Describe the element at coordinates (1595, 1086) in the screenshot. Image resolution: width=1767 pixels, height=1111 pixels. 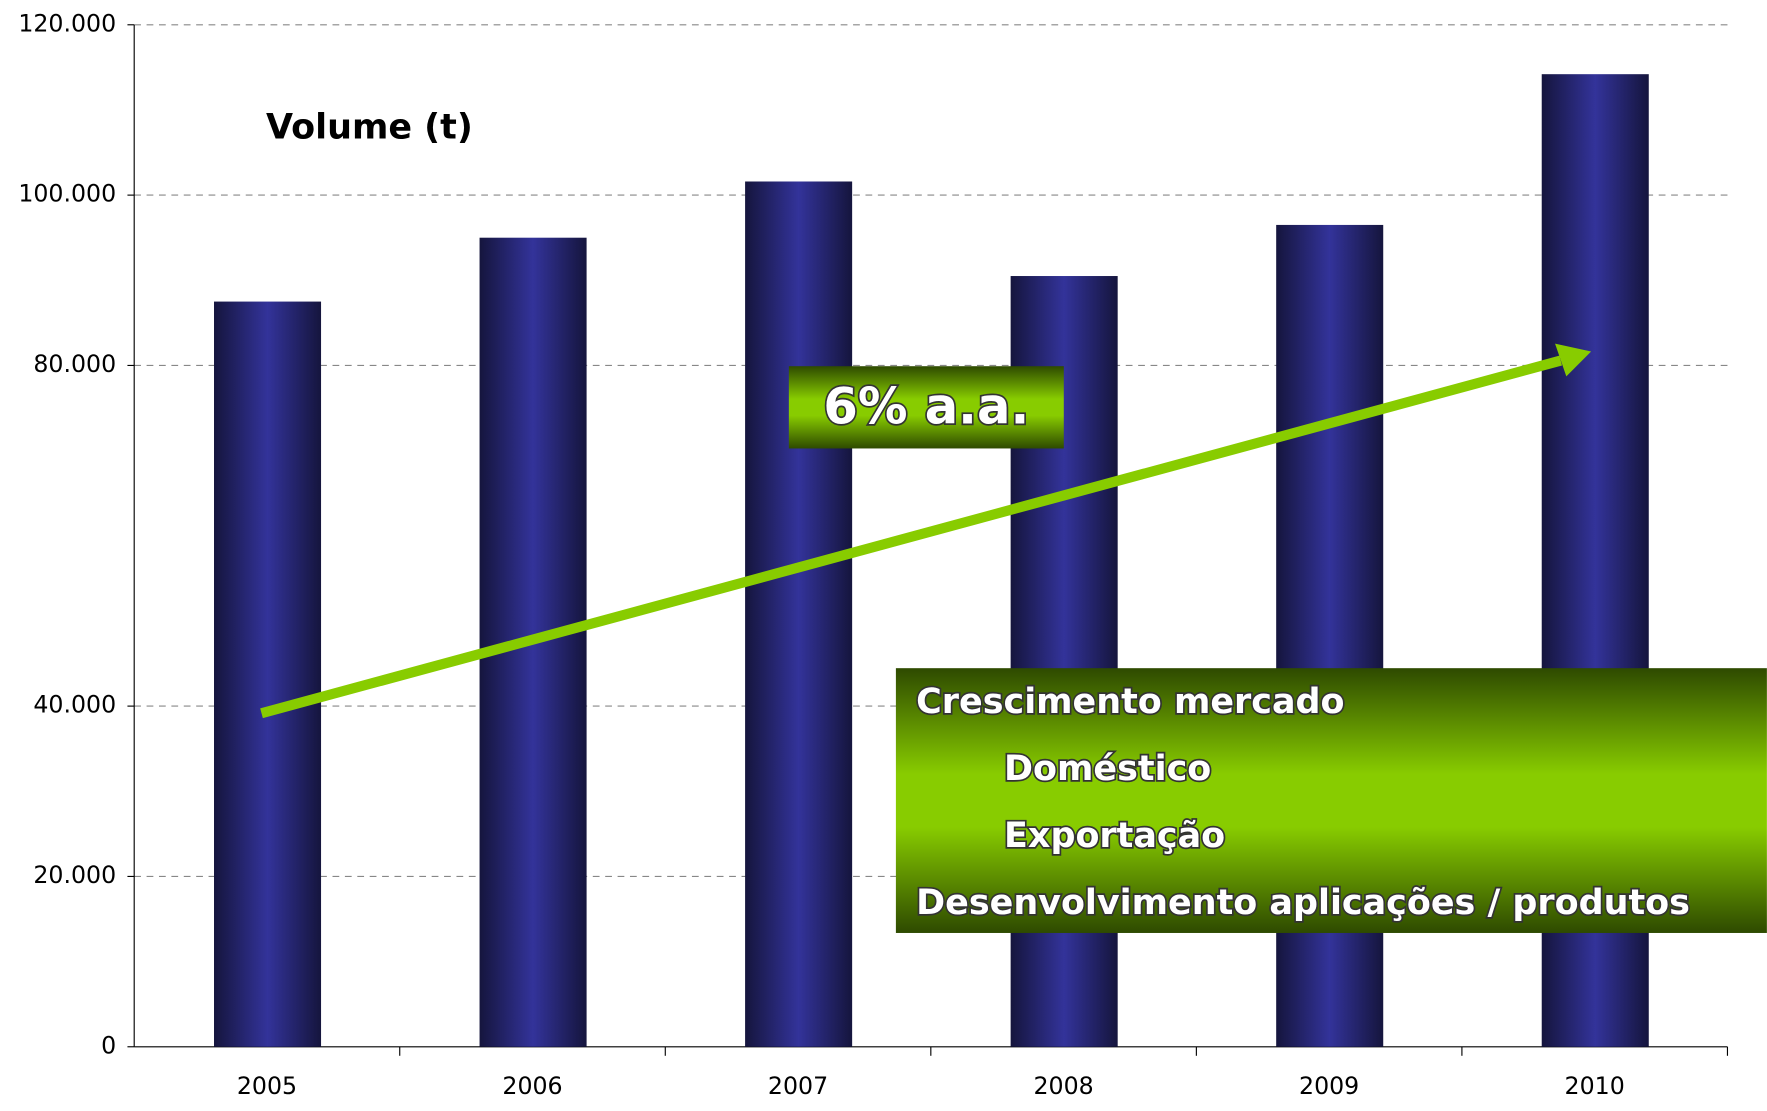
I see `x-tick-label: 2010` at that location.